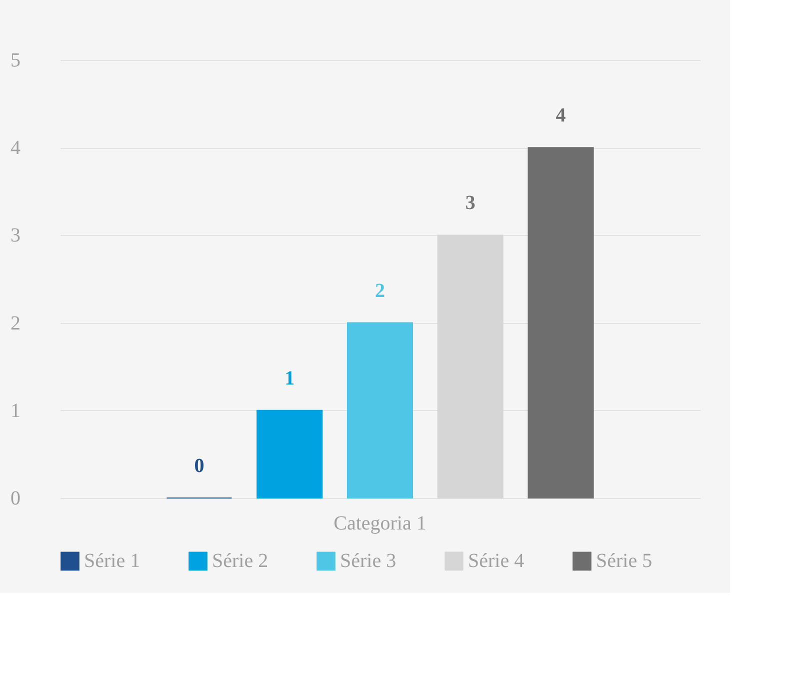 This screenshot has height=693, width=787. I want to click on y-tick-label: 1, so click(15, 411).